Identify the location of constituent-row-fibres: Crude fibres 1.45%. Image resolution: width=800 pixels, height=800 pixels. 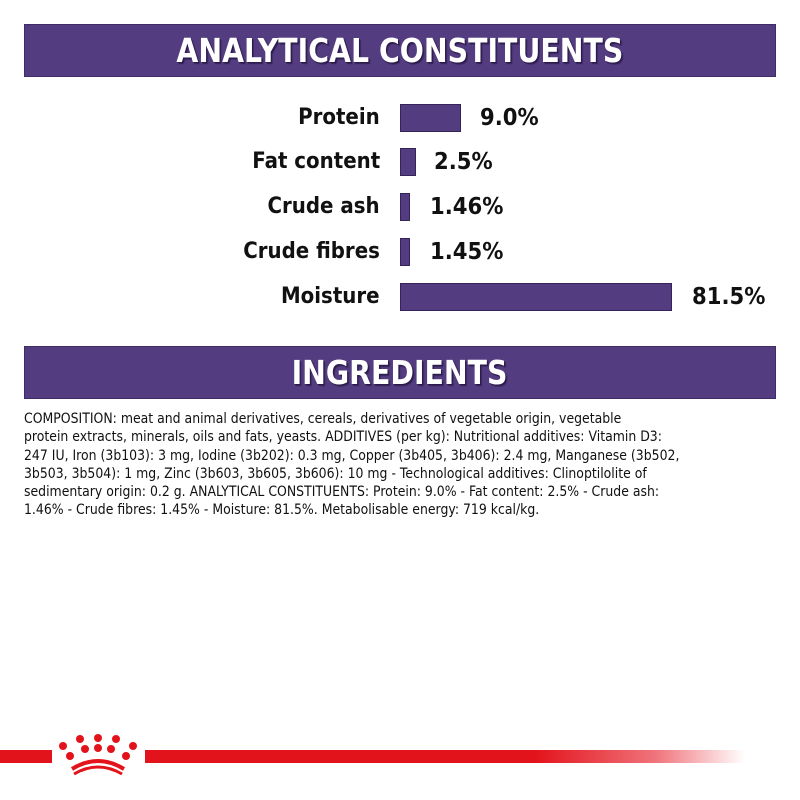
(400, 252).